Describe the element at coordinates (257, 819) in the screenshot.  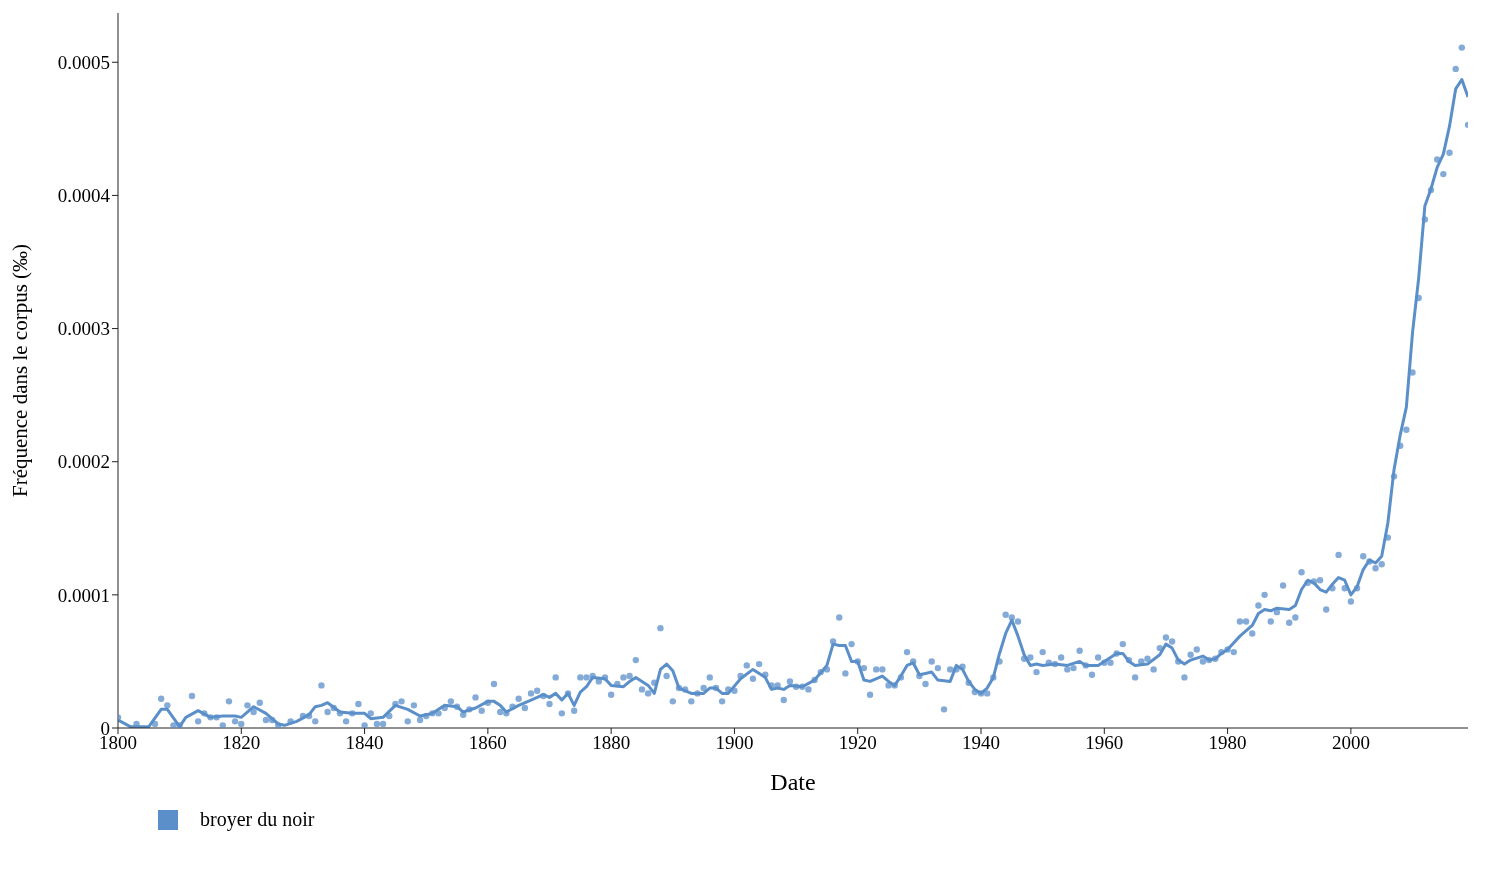
I see `legend-label: broyer du noir` at that location.